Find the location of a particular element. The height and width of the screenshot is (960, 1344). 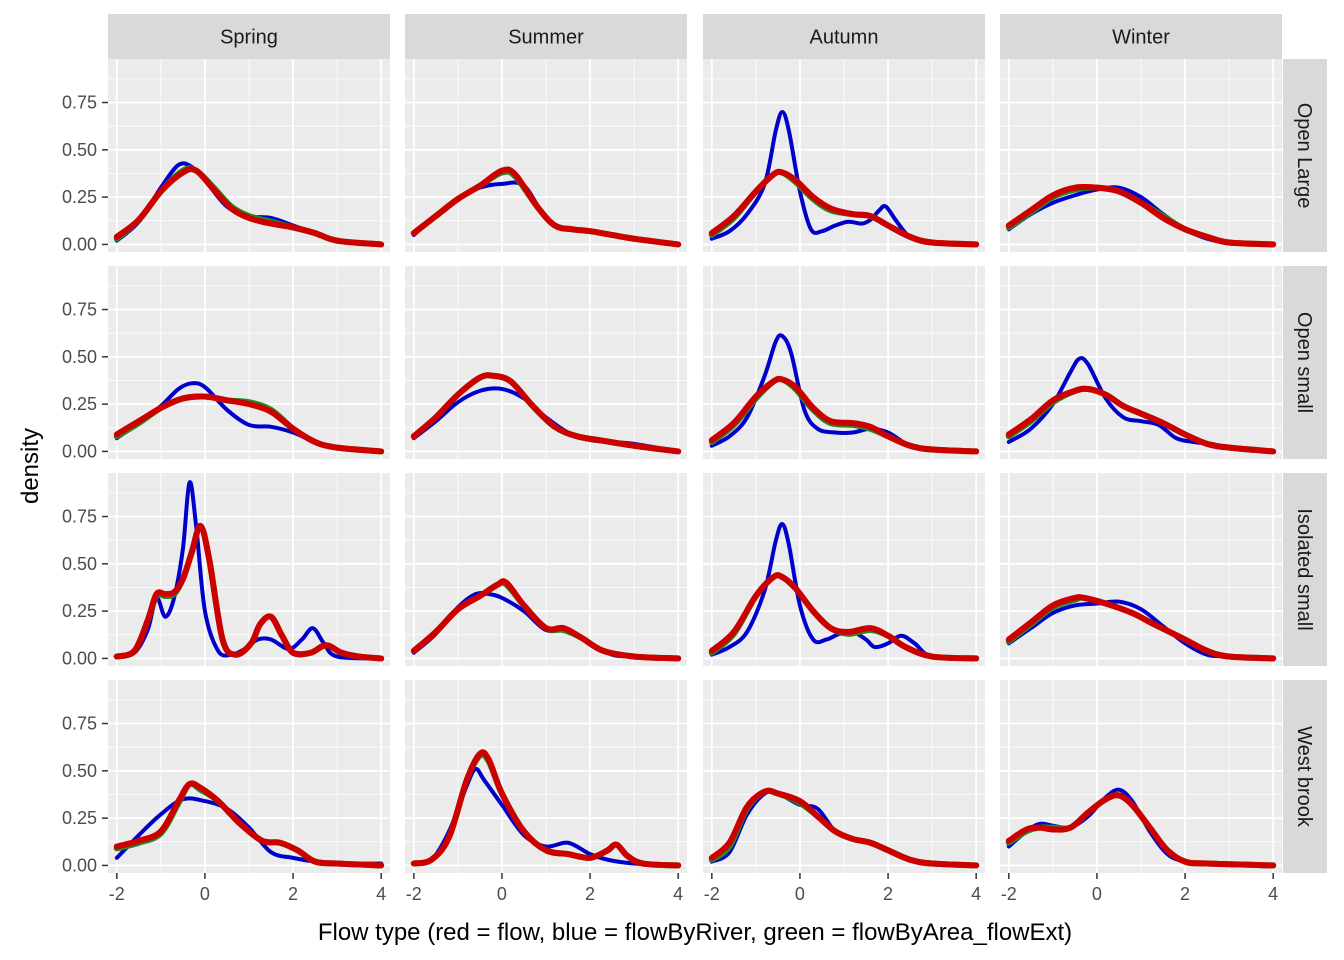

column-strip-winter: Winter is located at coordinates (1141, 36).